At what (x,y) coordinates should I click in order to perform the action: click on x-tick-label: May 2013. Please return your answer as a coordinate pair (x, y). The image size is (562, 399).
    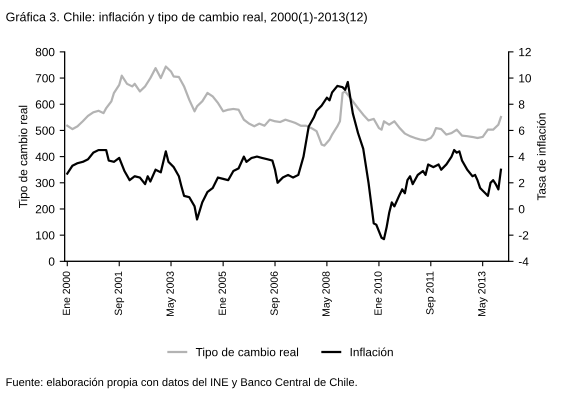
    Looking at the image, I should click on (483, 294).